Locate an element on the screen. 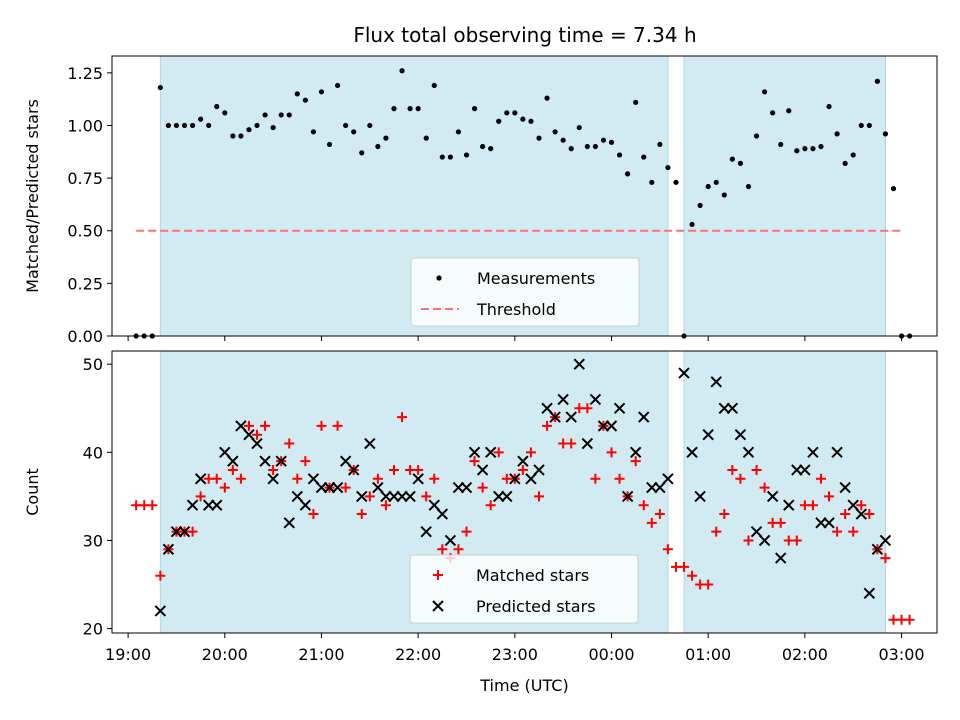 Image resolution: width=960 pixels, height=720 pixels. y-axis-label: Count is located at coordinates (32, 492).